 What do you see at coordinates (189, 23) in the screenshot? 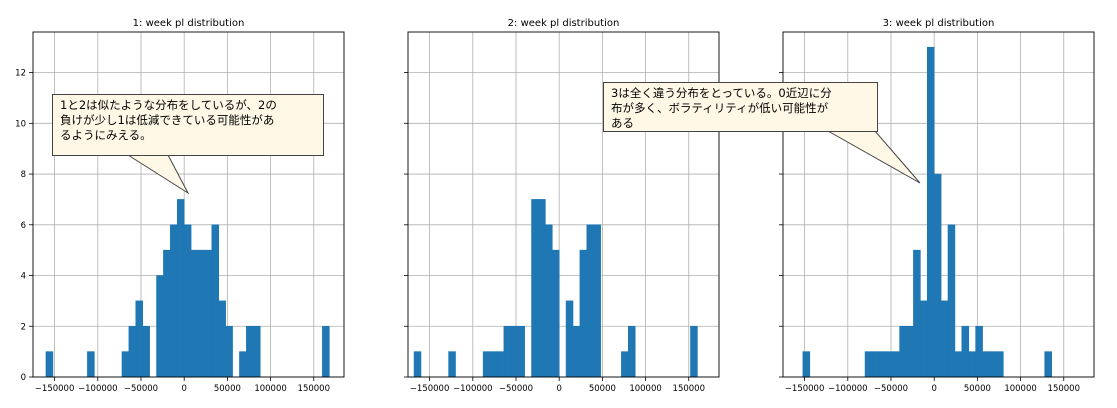
I see `chart-title: 1: week pl distribution` at bounding box center [189, 23].